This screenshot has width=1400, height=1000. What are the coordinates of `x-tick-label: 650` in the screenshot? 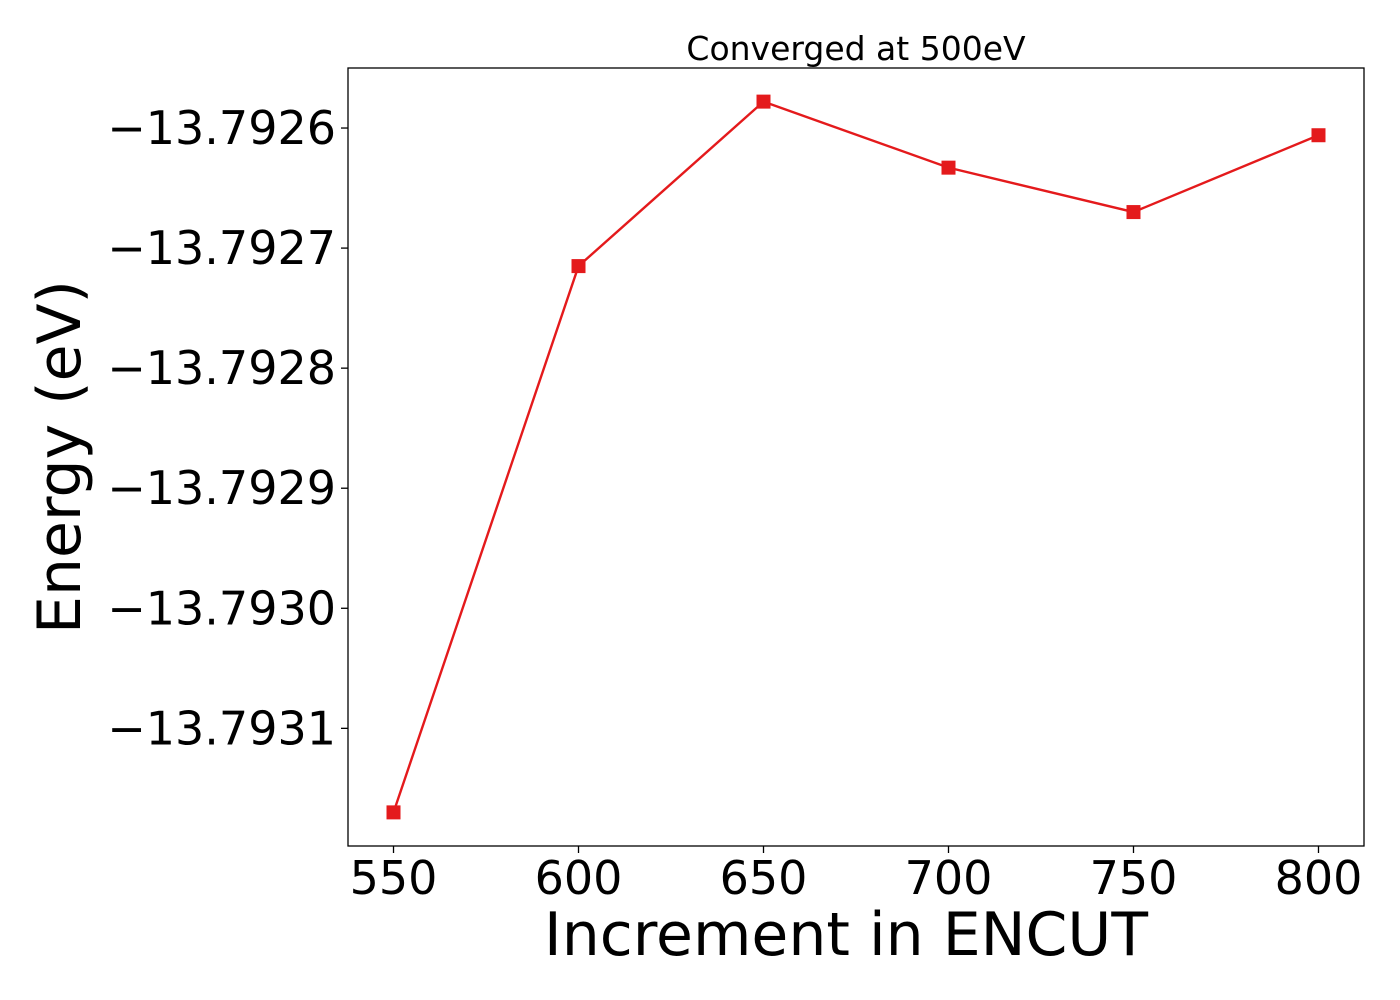 It's located at (764, 878).